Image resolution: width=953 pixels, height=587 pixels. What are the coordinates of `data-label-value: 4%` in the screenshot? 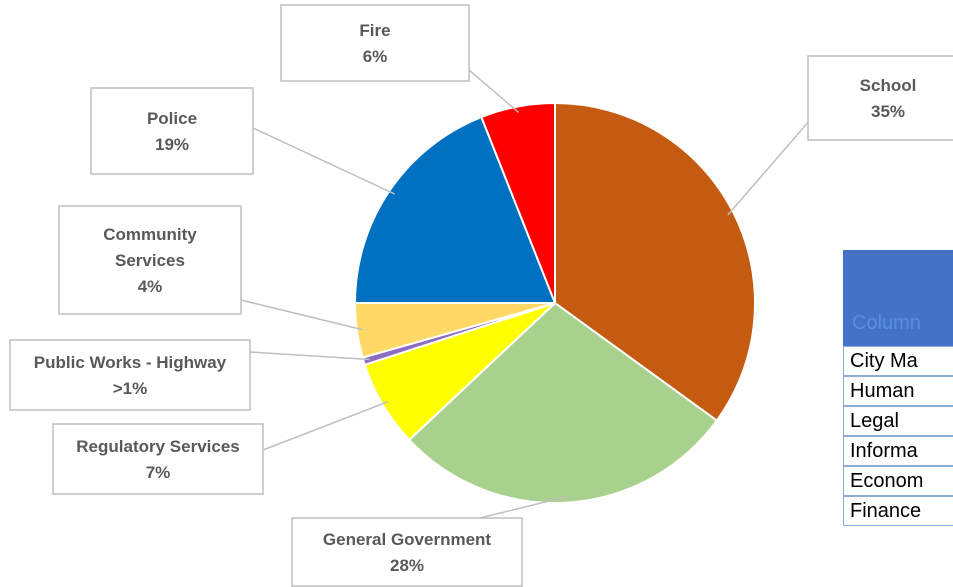 It's located at (150, 286).